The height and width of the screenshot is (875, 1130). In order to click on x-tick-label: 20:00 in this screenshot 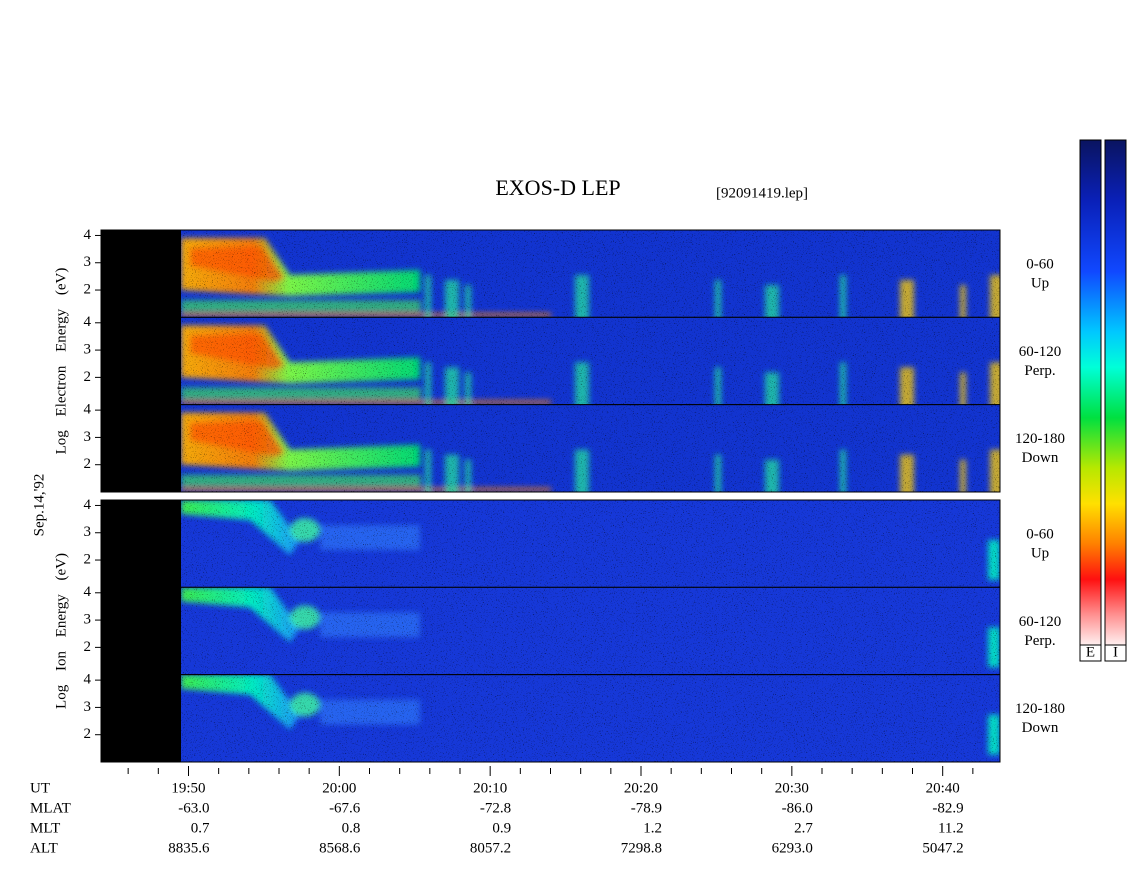, I will do `click(339, 788)`.